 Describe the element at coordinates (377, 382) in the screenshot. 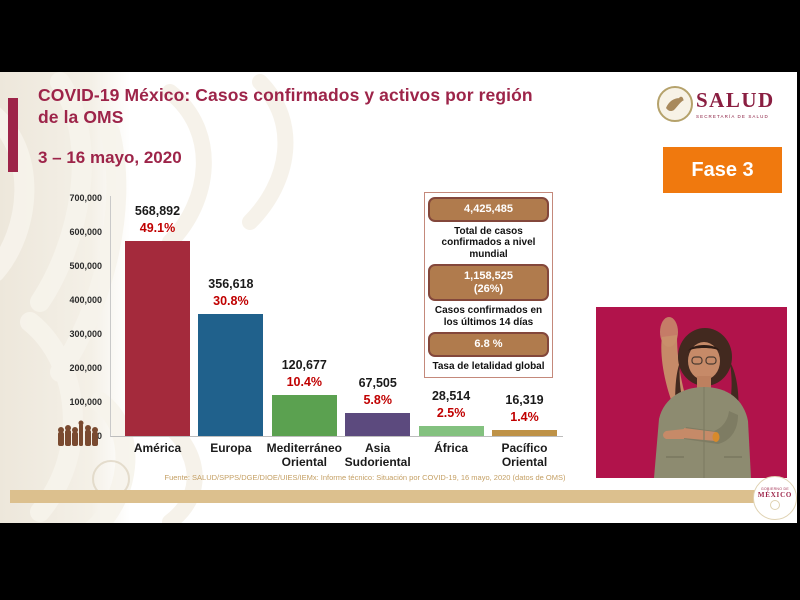

I see `bar-value-label: 67,505` at that location.